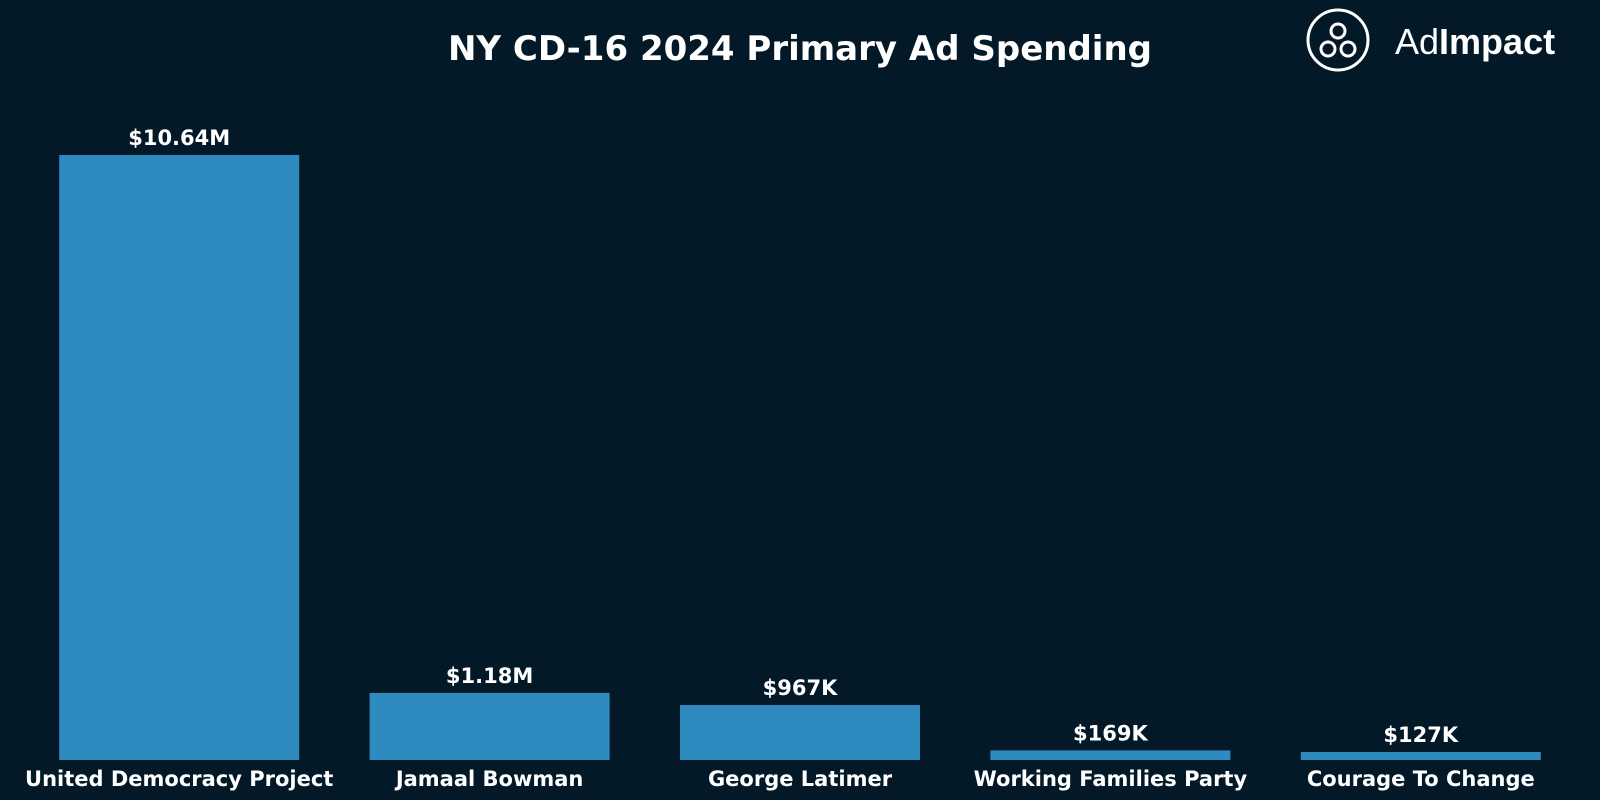 The height and width of the screenshot is (800, 1600). Describe the element at coordinates (179, 779) in the screenshot. I see `category-label-0: United Democracy Project` at that location.